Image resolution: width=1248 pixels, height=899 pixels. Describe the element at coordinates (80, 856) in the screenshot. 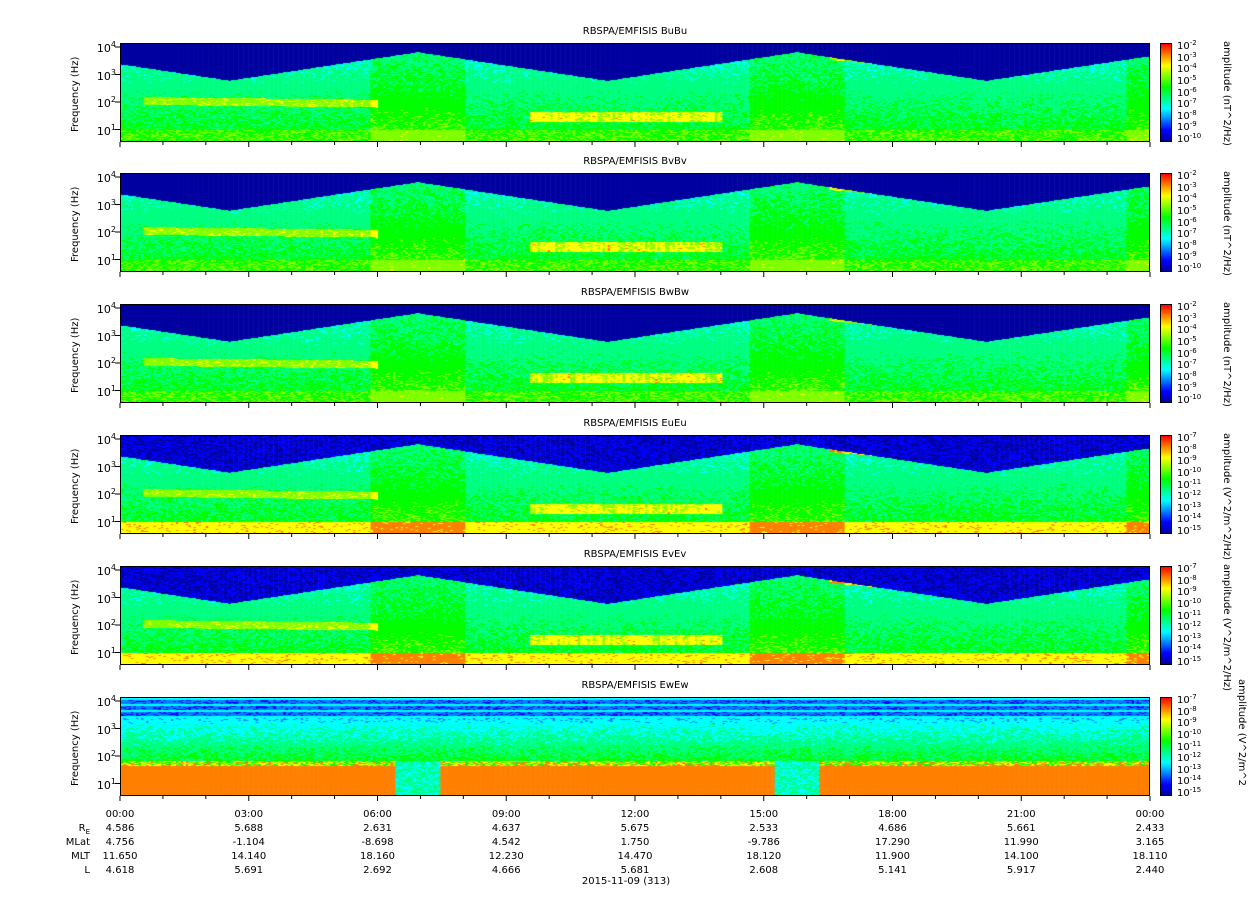

I see `ephemeris-row-label: MLT` at that location.